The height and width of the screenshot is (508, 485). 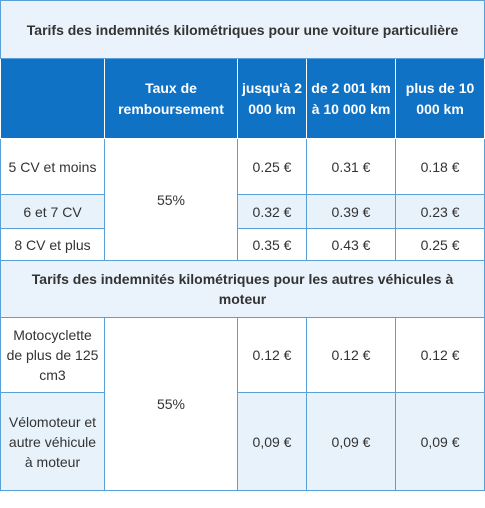 I want to click on value-cell: 0.43 €, so click(x=351, y=244).